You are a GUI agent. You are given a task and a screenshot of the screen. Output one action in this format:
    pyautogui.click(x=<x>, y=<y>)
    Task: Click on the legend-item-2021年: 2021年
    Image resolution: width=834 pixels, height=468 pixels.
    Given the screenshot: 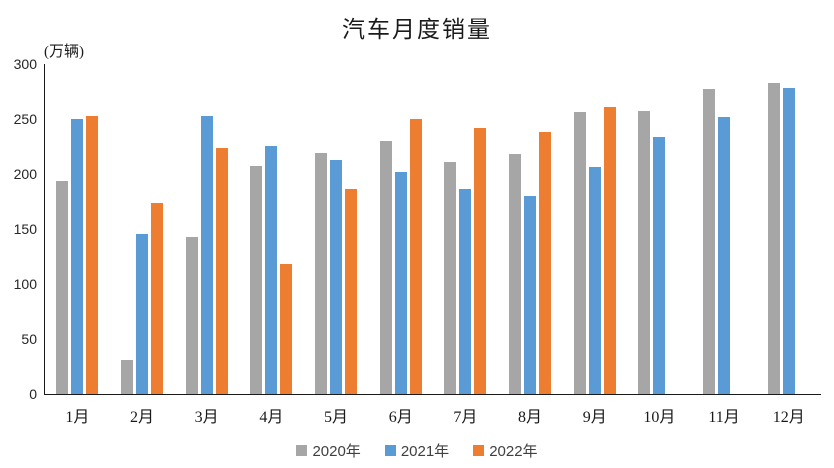 What is the action you would take?
    pyautogui.click(x=417, y=450)
    